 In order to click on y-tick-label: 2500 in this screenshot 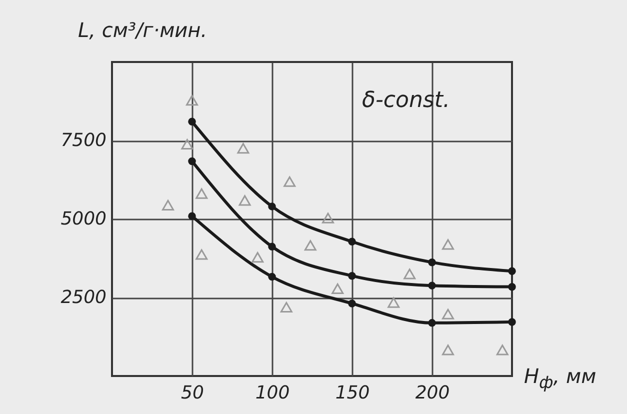, I will do `click(83, 297)`.